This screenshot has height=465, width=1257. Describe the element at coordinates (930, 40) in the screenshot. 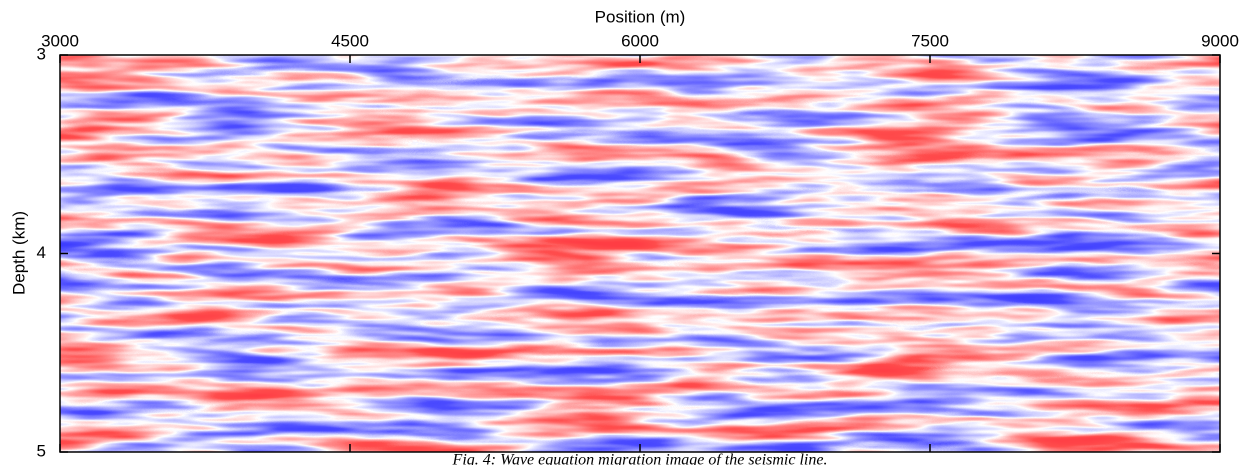

I see `x-tick-label: 7500` at that location.